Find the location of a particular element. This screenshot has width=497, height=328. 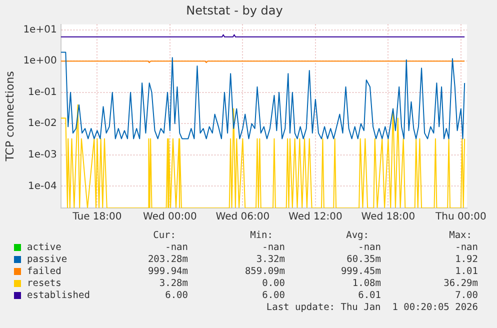

y-tick-label: 1e-03 is located at coordinates (42, 155).